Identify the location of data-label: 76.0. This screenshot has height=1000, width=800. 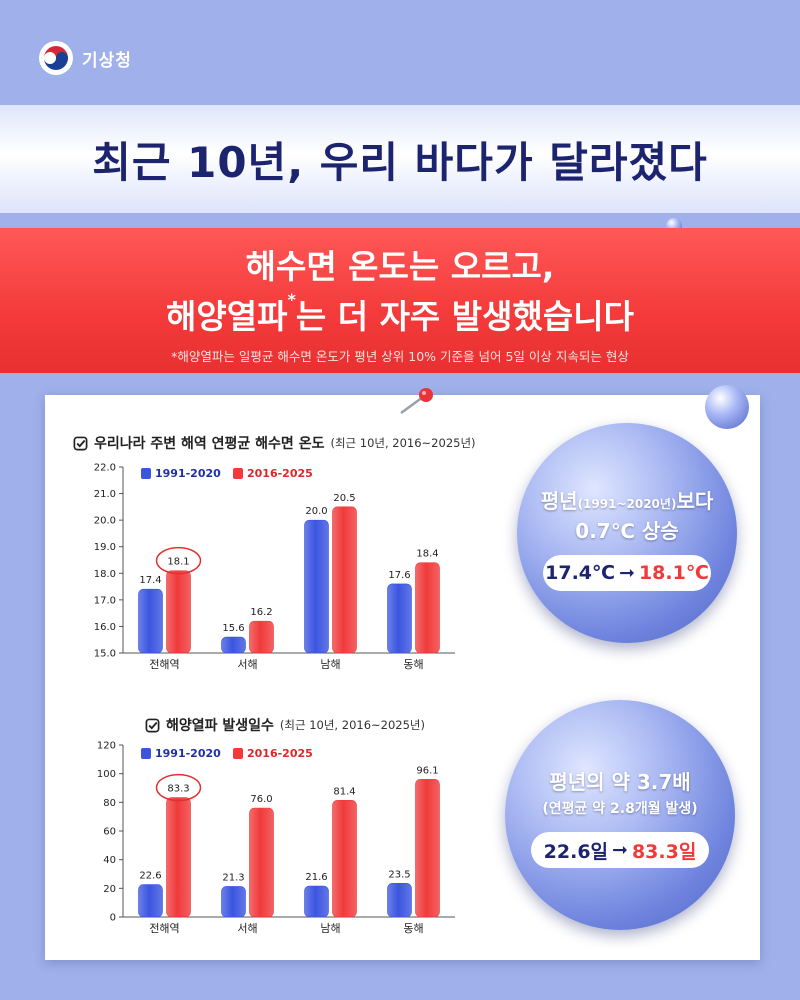
(261, 799).